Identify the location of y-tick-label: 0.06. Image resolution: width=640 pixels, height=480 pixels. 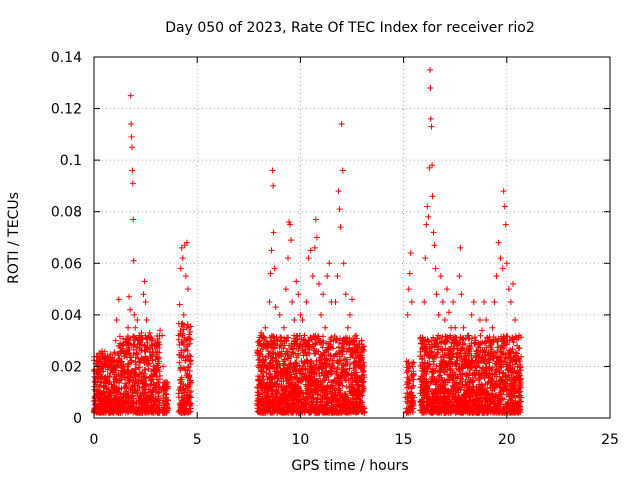
(66, 264).